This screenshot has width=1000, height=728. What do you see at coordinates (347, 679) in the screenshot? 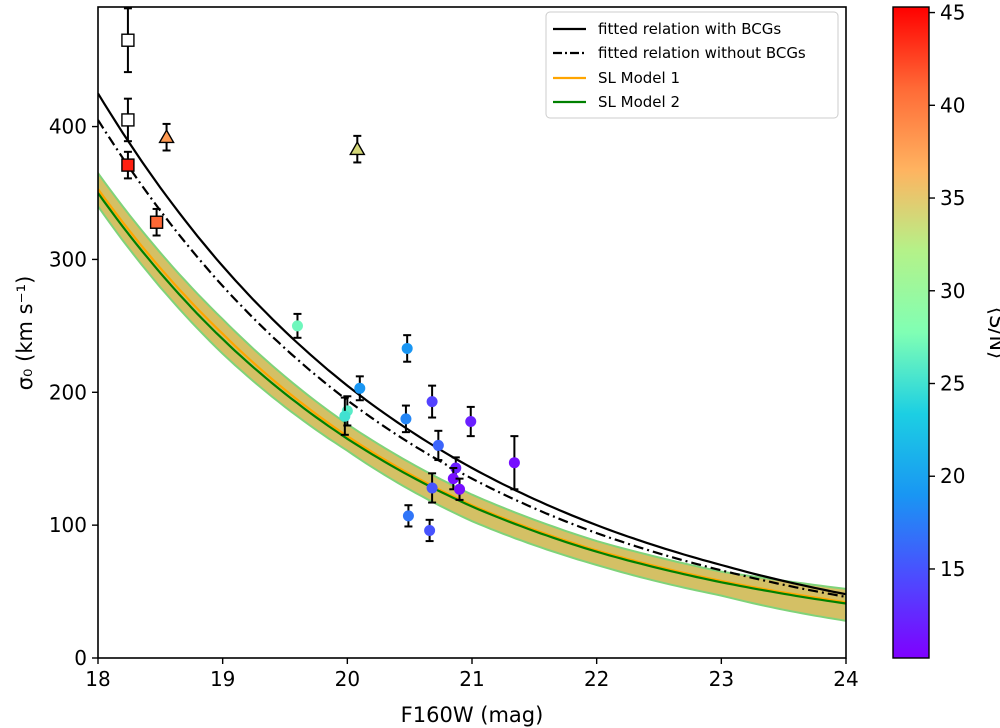
I see `x-tick-label: 20` at bounding box center [347, 679].